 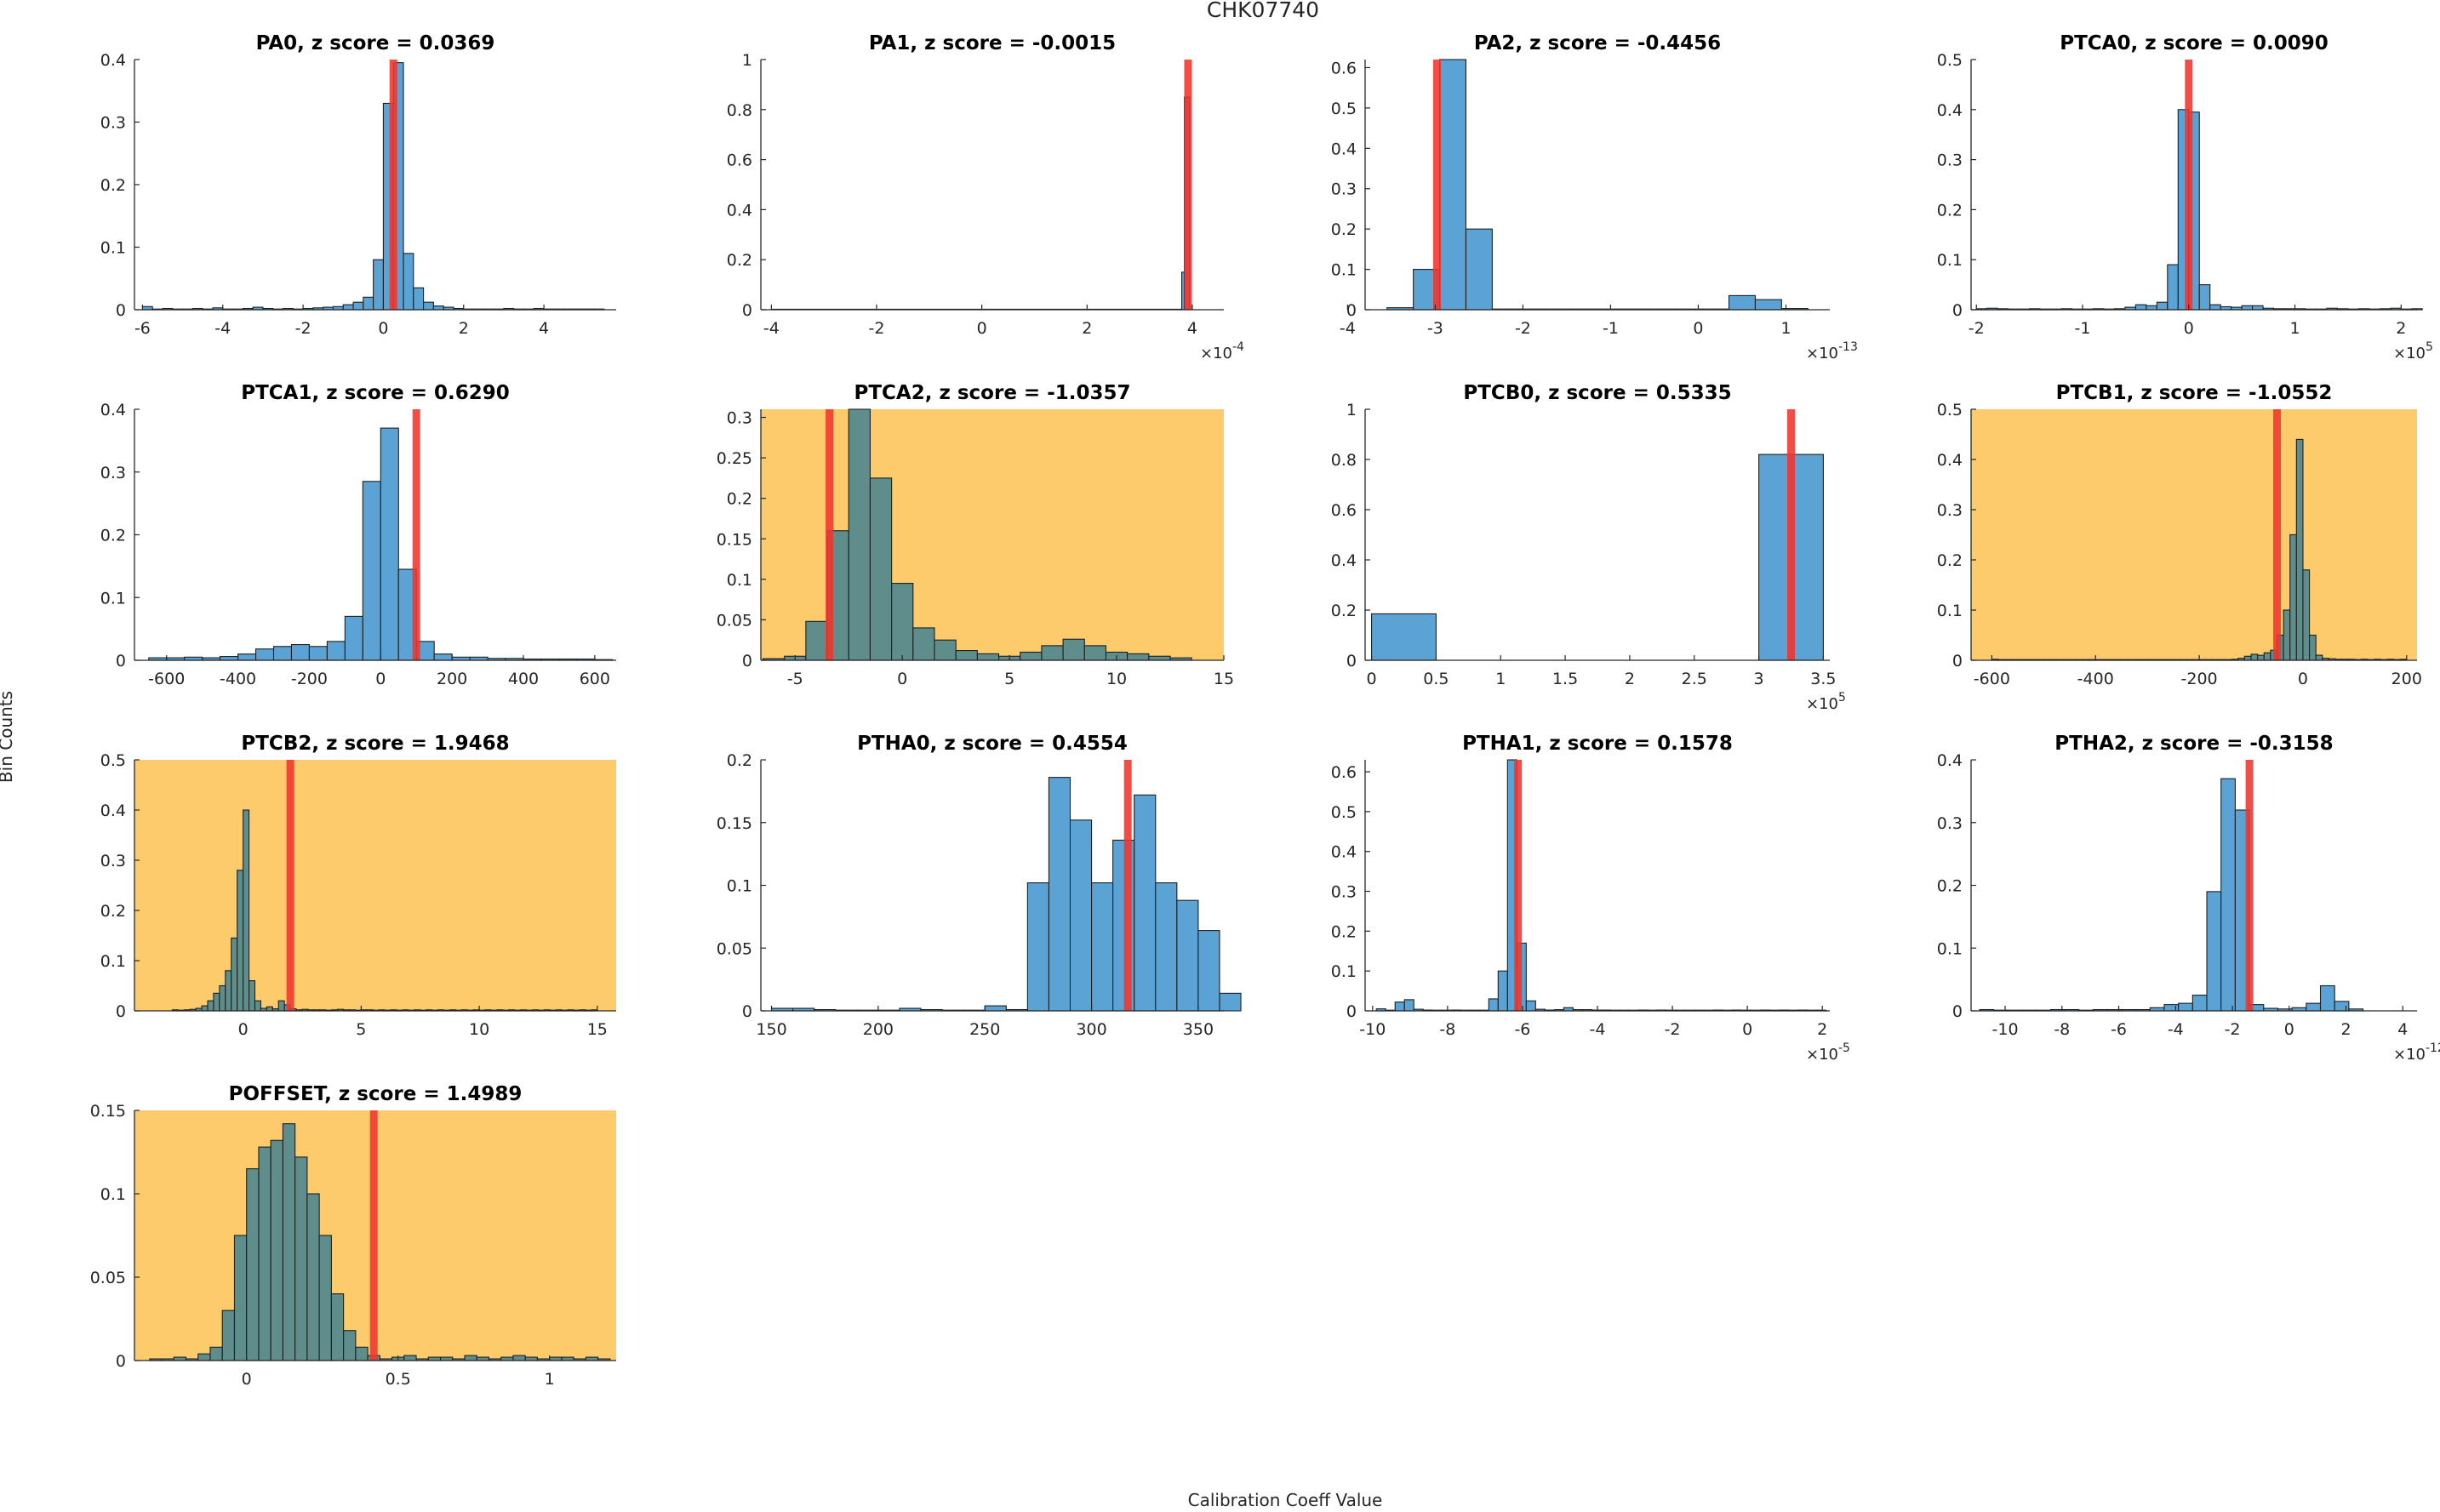 What do you see at coordinates (108, 1111) in the screenshot?
I see `y-tick-label: 0.15` at bounding box center [108, 1111].